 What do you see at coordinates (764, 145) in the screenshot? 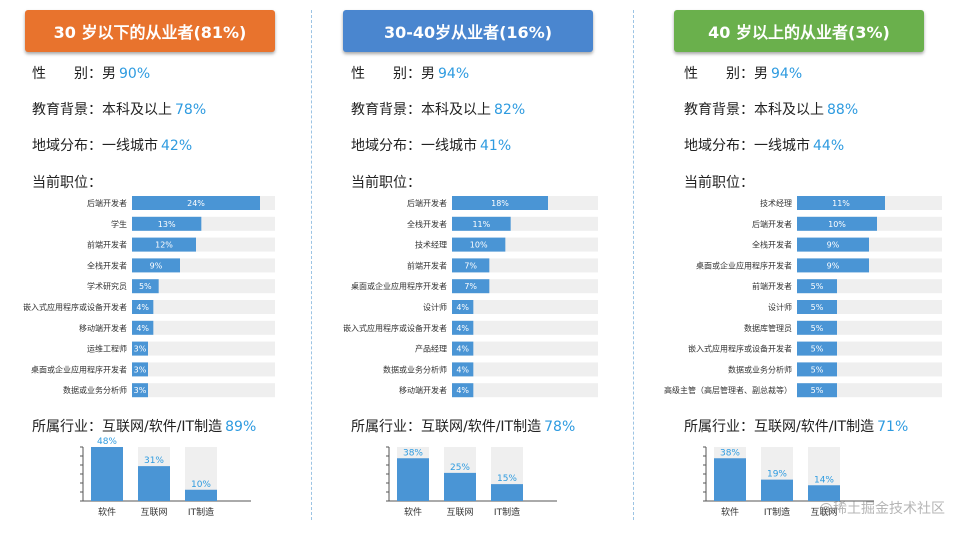
I see `region-stat: 地域分布：一线城市 44%` at bounding box center [764, 145].